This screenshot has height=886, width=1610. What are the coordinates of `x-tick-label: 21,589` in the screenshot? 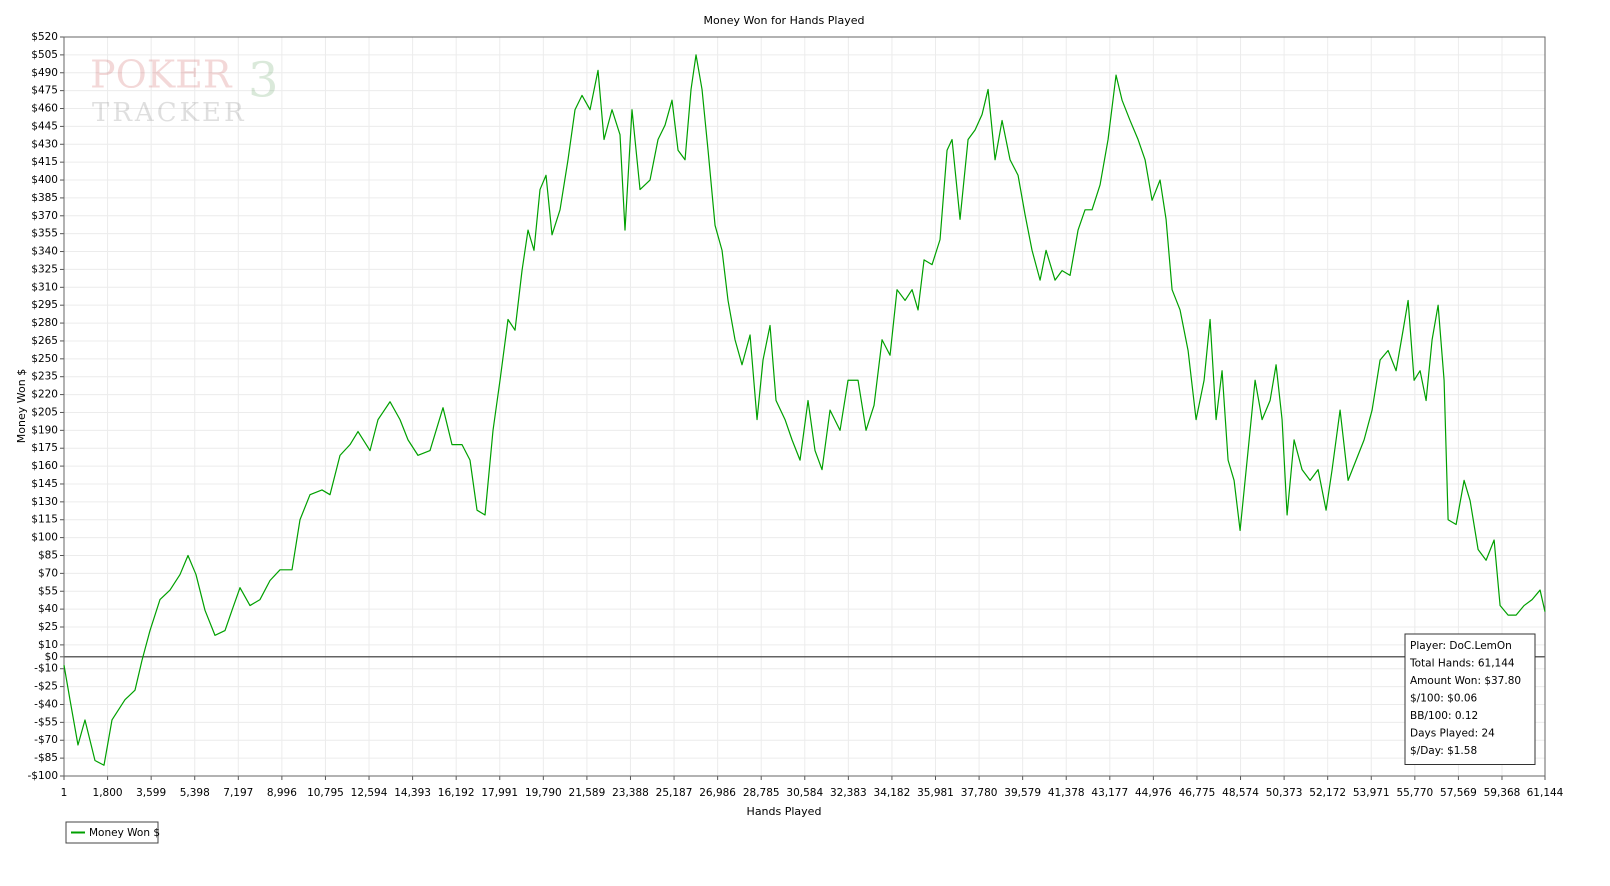 It's located at (587, 793).